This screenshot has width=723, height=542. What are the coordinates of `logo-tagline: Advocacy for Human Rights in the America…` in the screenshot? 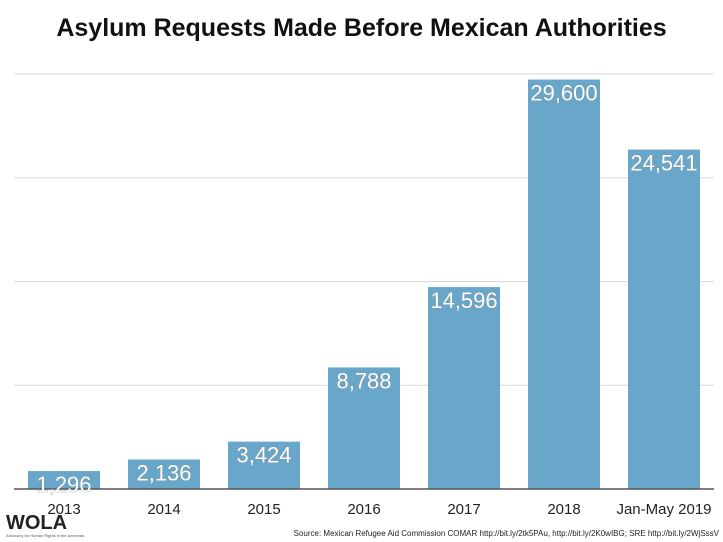 It's located at (45, 535).